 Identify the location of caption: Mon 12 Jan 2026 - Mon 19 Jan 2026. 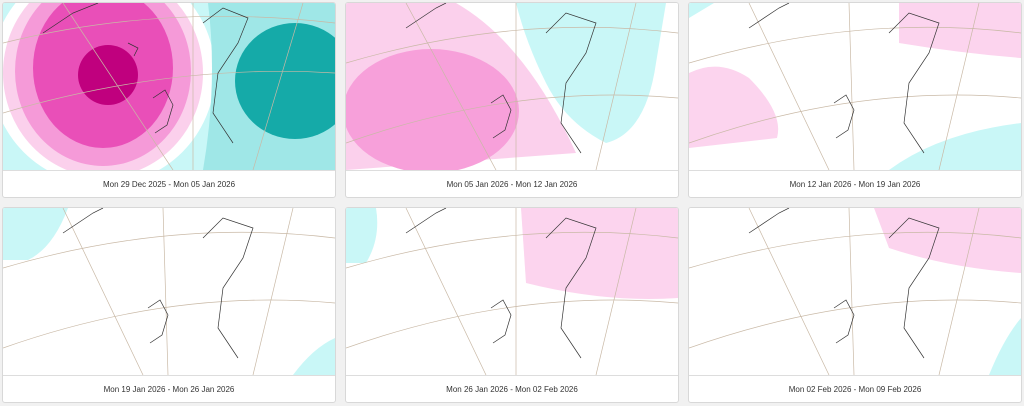
(855, 184).